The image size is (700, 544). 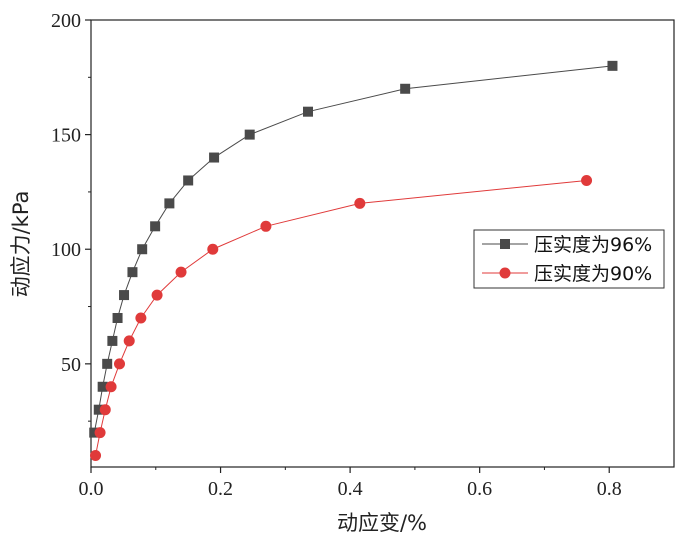 What do you see at coordinates (609, 489) in the screenshot?
I see `x-tick-label: 0.8` at bounding box center [609, 489].